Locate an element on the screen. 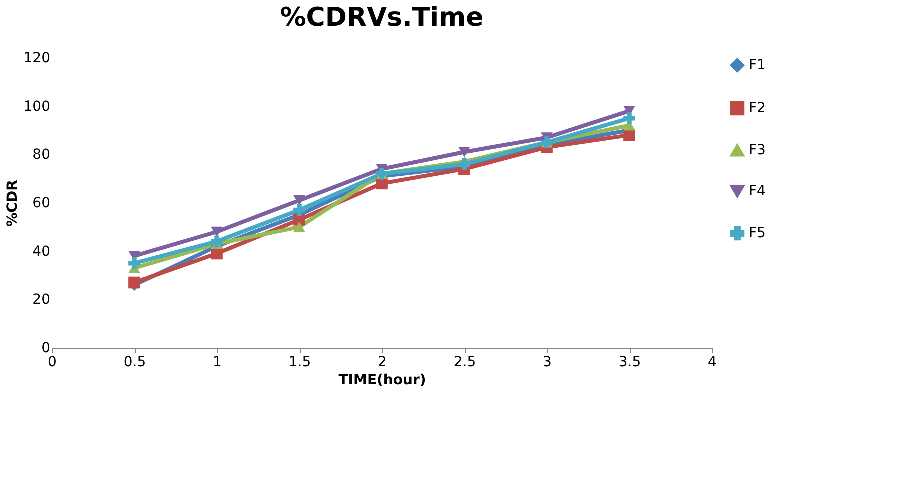 This screenshot has width=910, height=486. y-tick-label: 20 is located at coordinates (41, 300).